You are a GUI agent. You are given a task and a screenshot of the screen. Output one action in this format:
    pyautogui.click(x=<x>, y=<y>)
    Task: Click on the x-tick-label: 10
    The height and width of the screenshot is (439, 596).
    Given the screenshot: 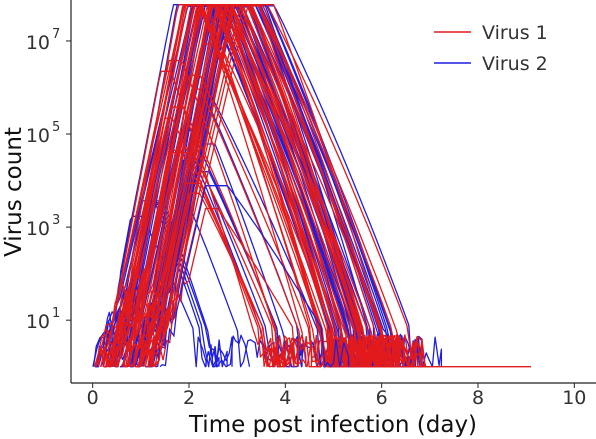 What is the action you would take?
    pyautogui.click(x=574, y=398)
    